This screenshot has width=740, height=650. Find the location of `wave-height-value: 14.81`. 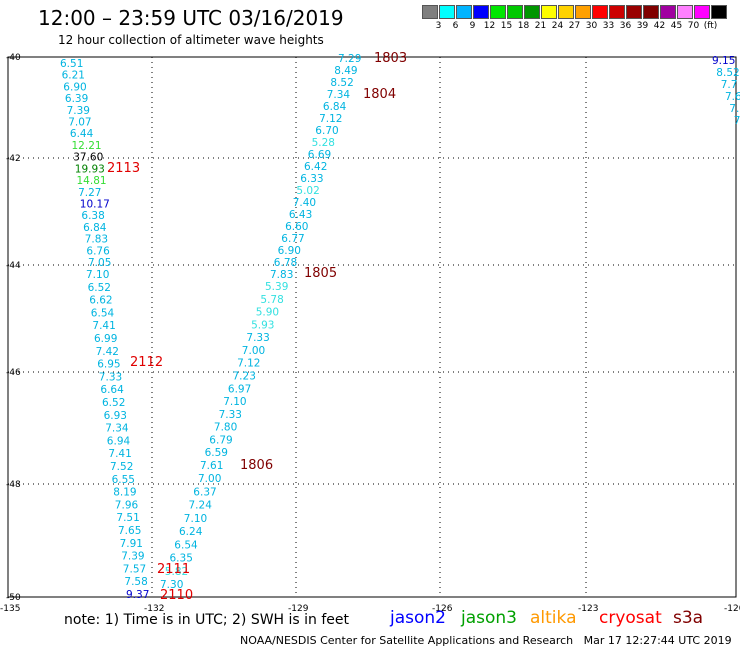

wave-height-value: 14.81 is located at coordinates (92, 181).